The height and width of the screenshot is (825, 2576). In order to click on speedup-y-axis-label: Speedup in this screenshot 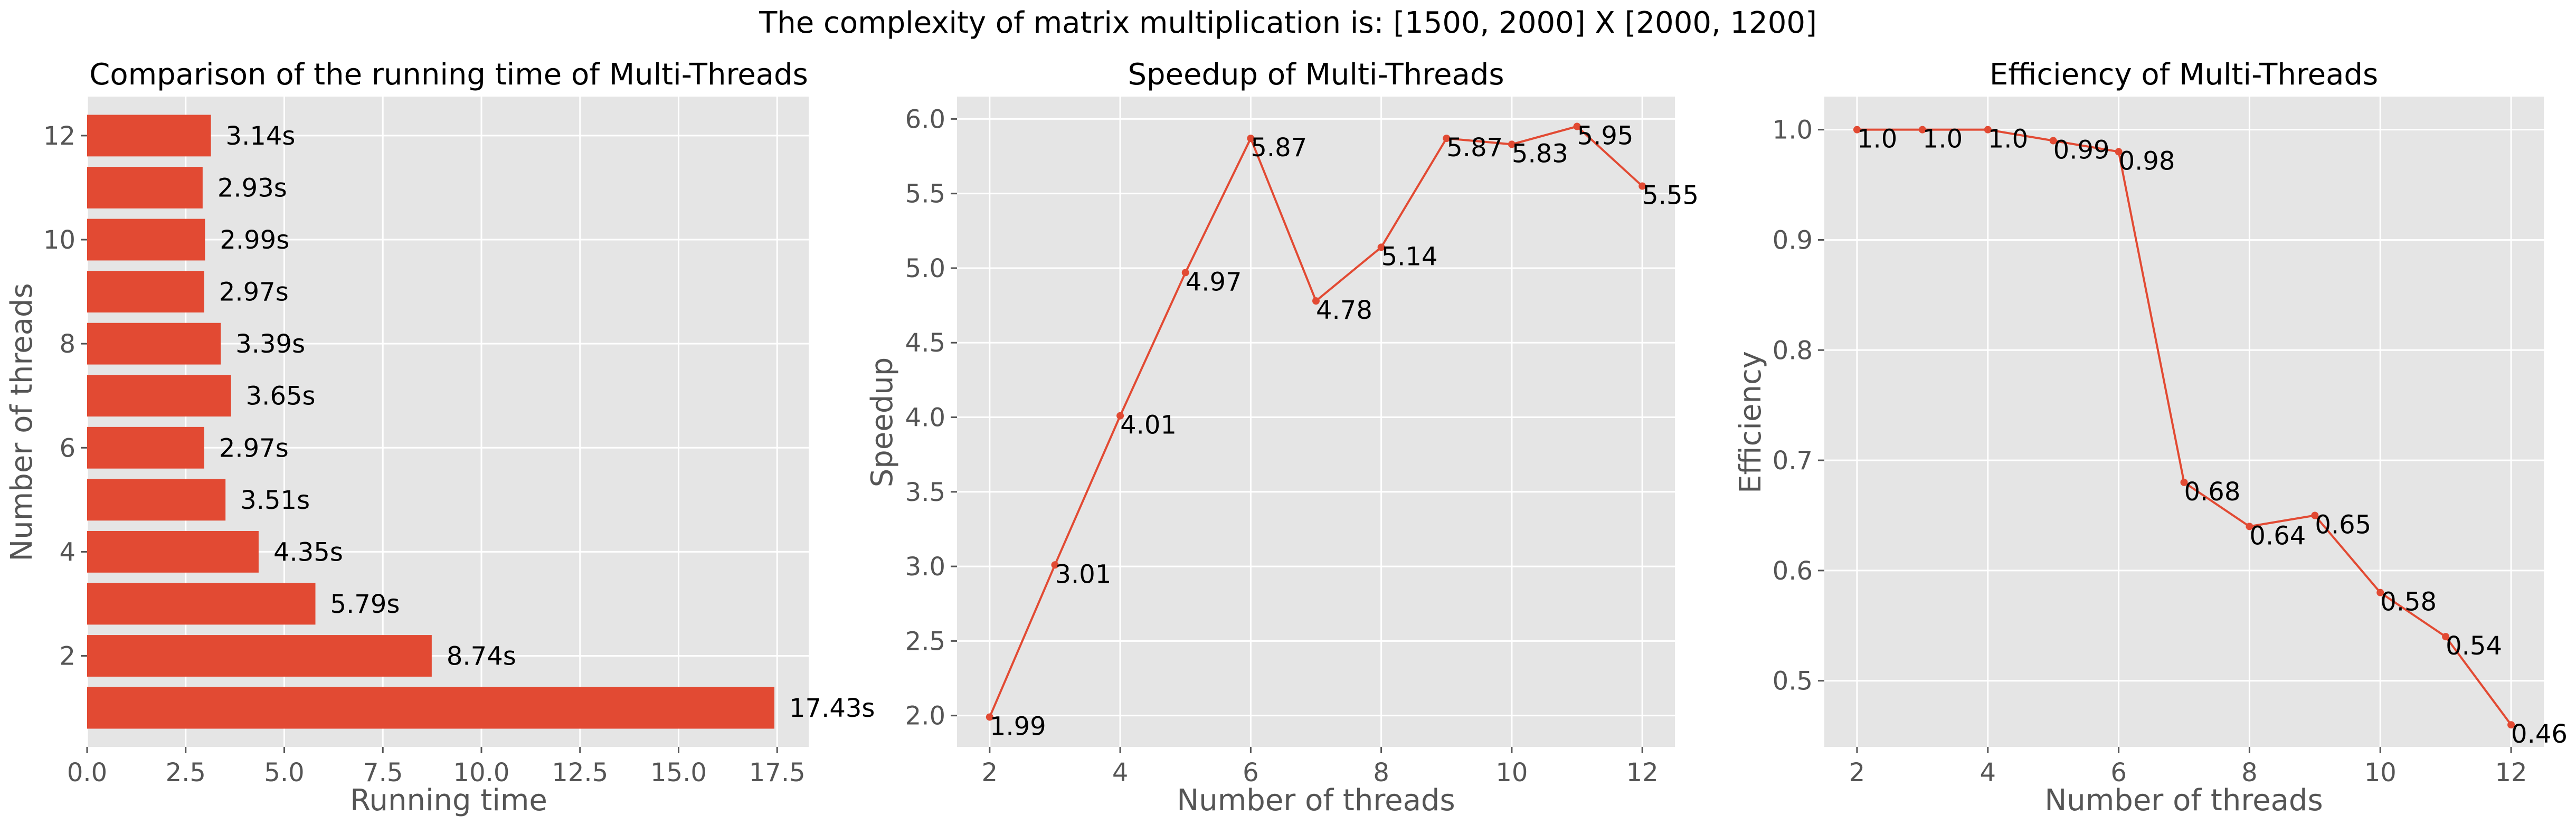, I will do `click(882, 422)`.